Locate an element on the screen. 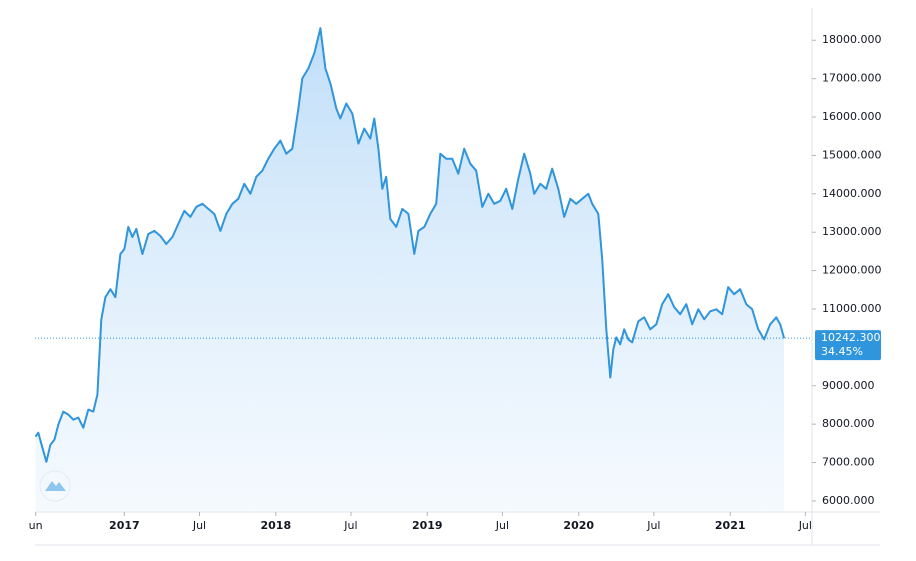  y-tick-label: 8000.000 is located at coordinates (848, 423).